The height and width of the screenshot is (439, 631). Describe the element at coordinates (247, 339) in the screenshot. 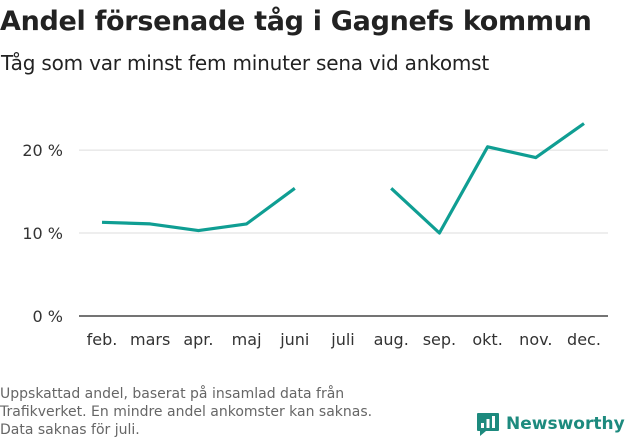

I see `x-tick-label: maj` at that location.